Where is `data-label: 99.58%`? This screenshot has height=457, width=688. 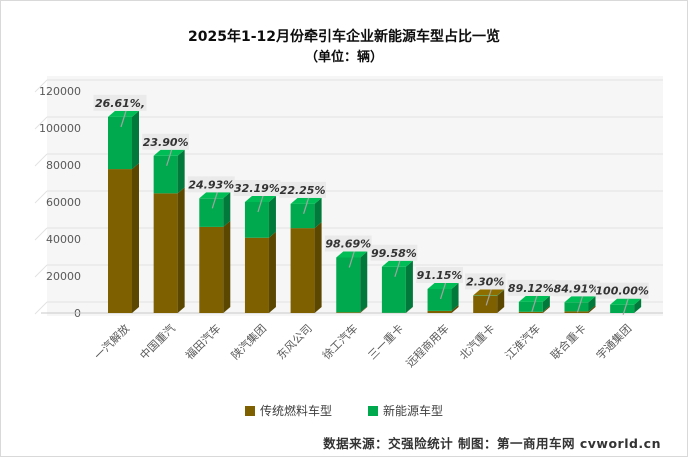 data-label: 99.58% is located at coordinates (394, 253).